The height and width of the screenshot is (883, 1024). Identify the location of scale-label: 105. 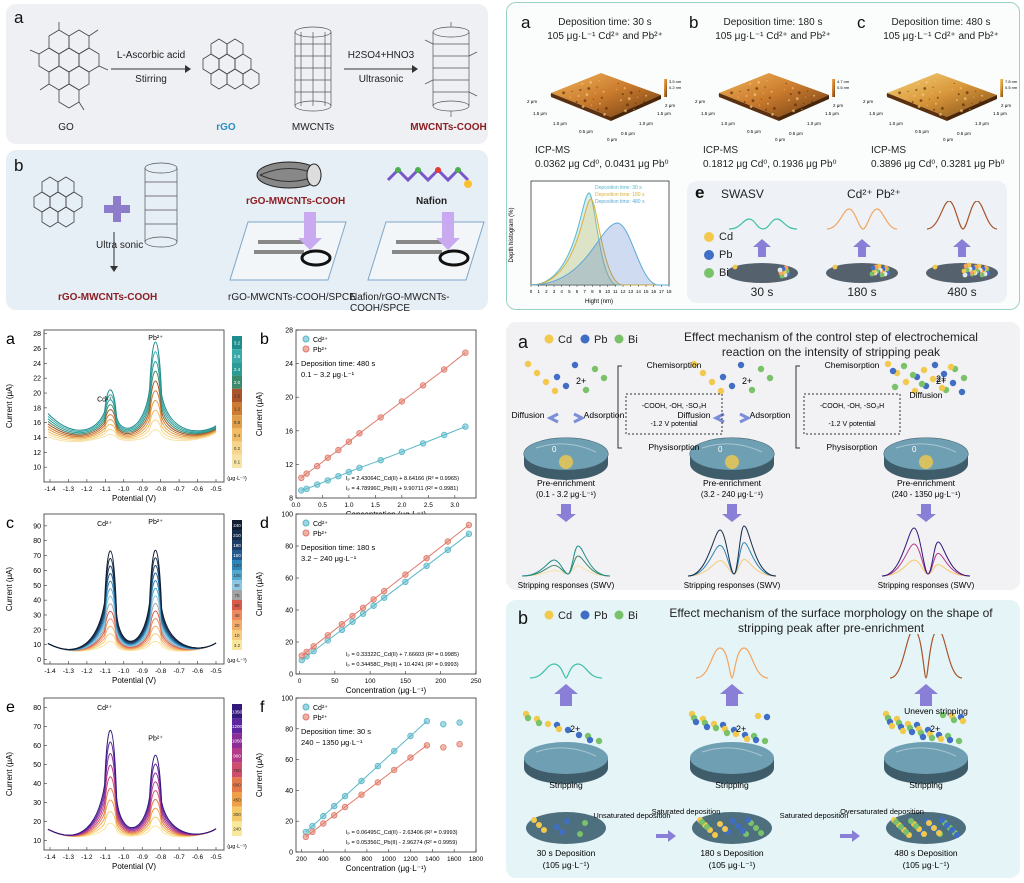
(237, 575).